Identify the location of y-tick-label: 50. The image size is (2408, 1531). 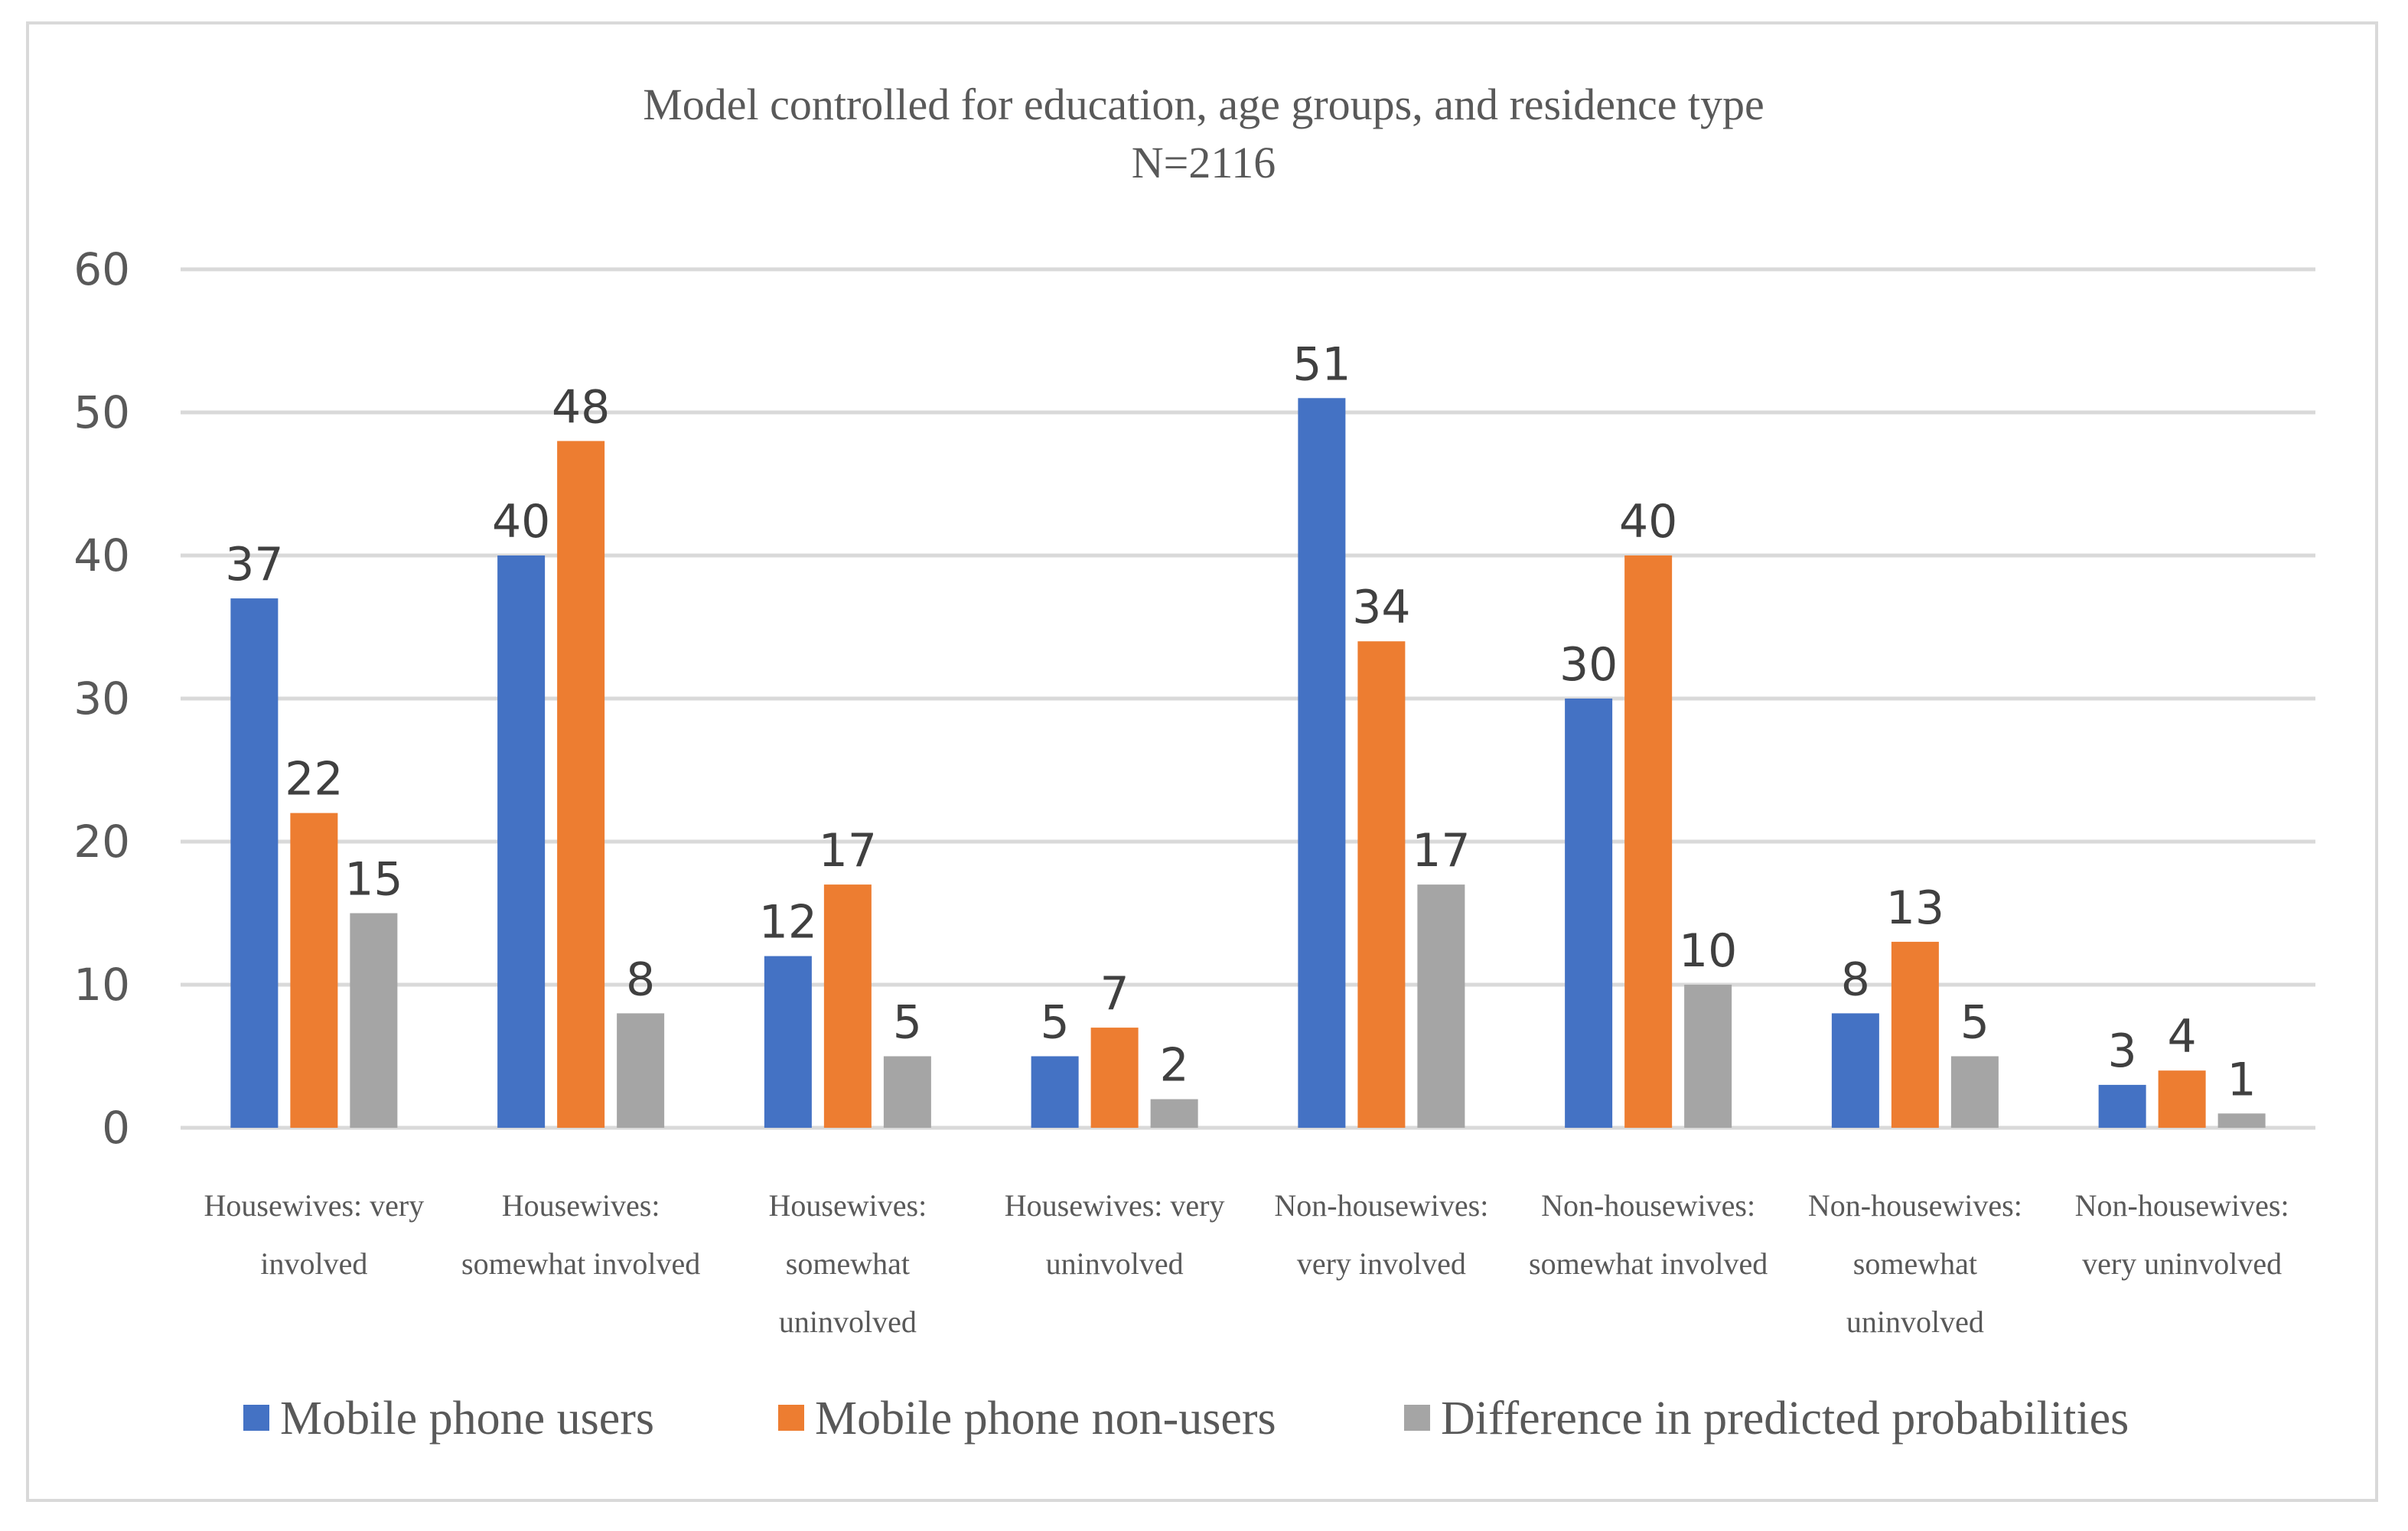
(101, 412).